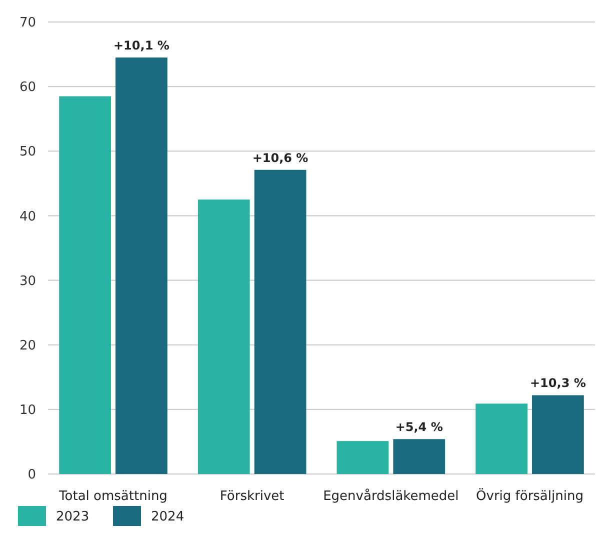  What do you see at coordinates (27, 346) in the screenshot?
I see `y-tick-label: 20` at bounding box center [27, 346].